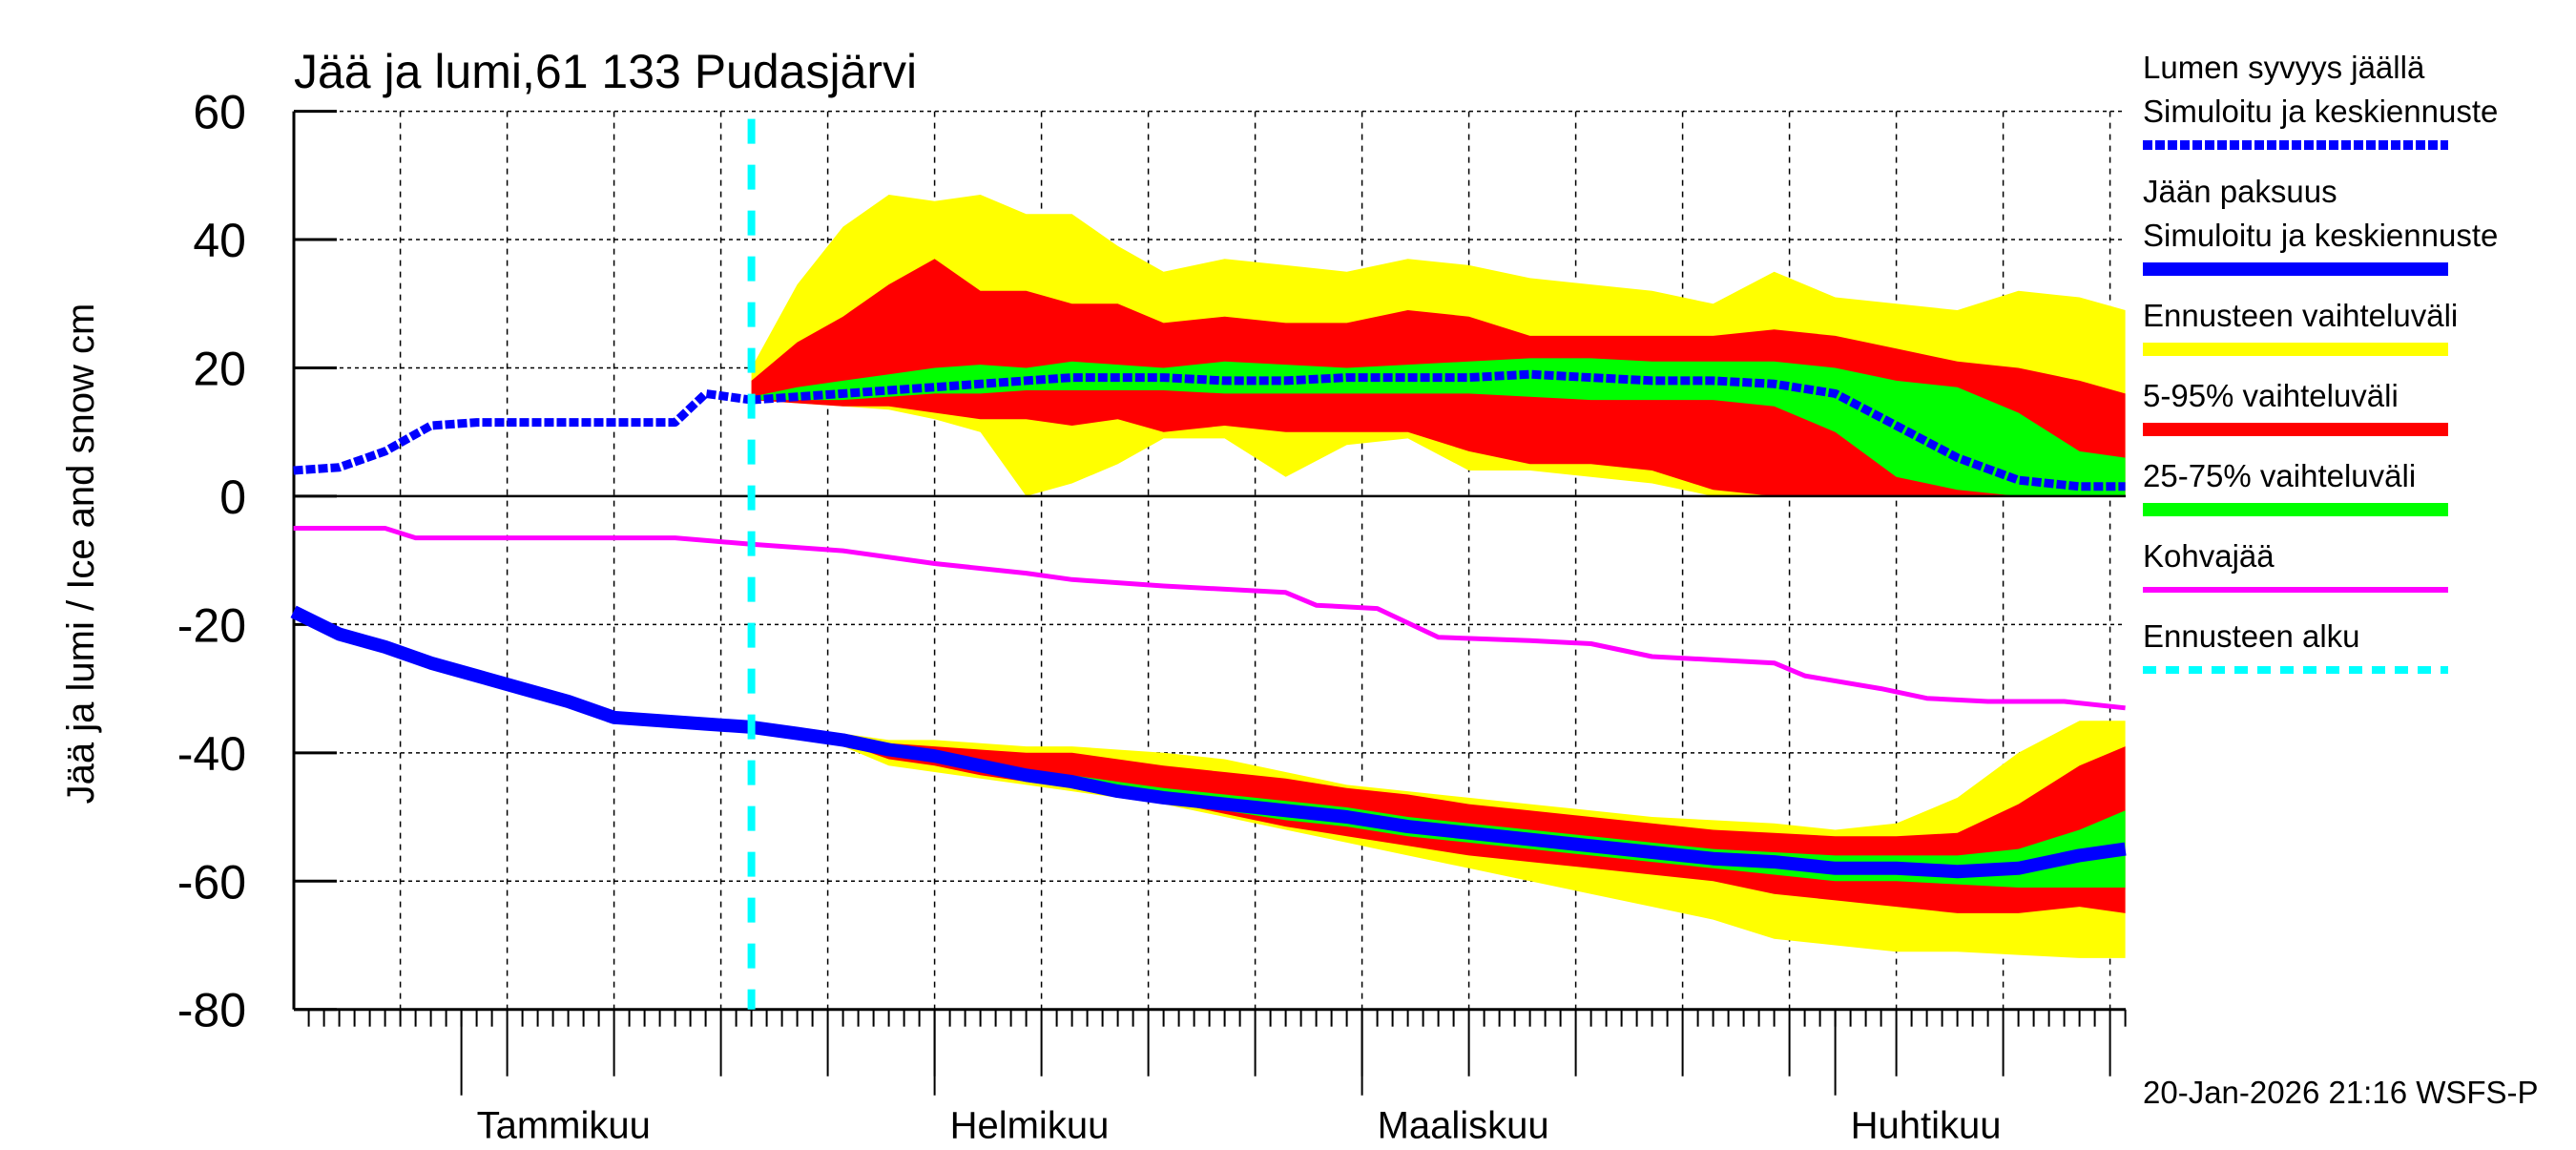  Describe the element at coordinates (2240, 191) in the screenshot. I see `legend-label: Jään paksuus` at that location.